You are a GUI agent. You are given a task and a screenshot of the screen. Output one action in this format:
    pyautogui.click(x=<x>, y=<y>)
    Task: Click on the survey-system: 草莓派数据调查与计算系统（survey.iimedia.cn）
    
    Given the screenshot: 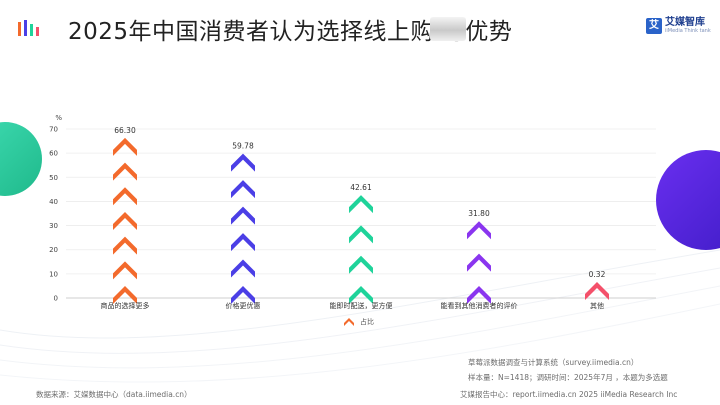 What is the action you would take?
    pyautogui.click(x=553, y=362)
    